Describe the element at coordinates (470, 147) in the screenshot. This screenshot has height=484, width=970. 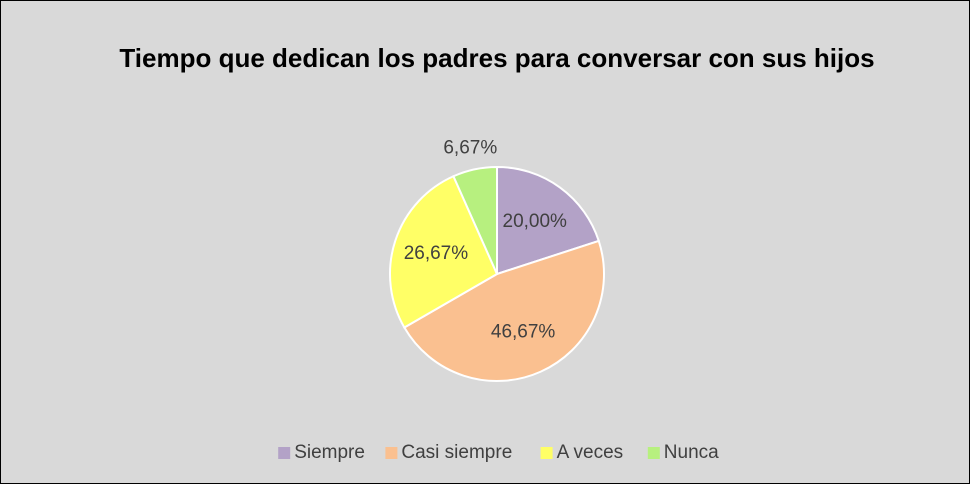
I see `data-label: 6,67%` at that location.